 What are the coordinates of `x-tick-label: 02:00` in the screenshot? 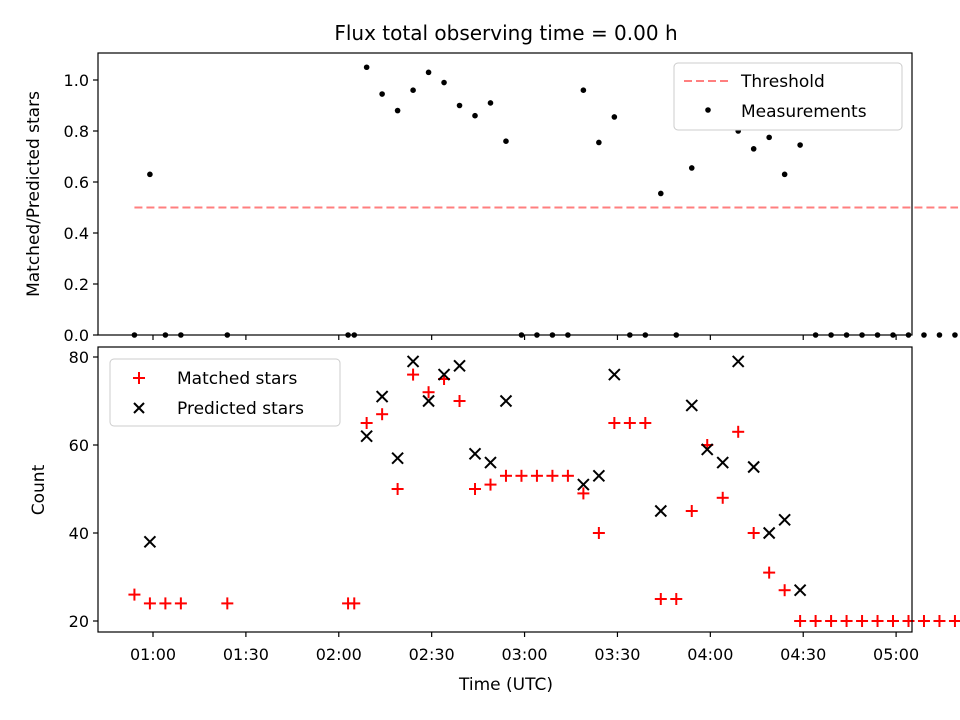 It's located at (339, 654).